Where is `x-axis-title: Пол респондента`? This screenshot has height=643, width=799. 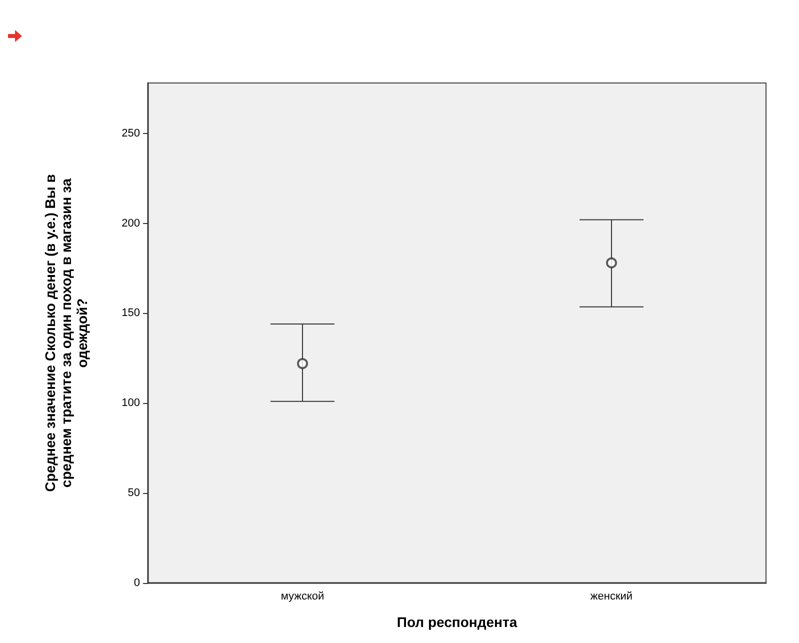
x-axis-title: Пол респондента is located at coordinates (457, 622).